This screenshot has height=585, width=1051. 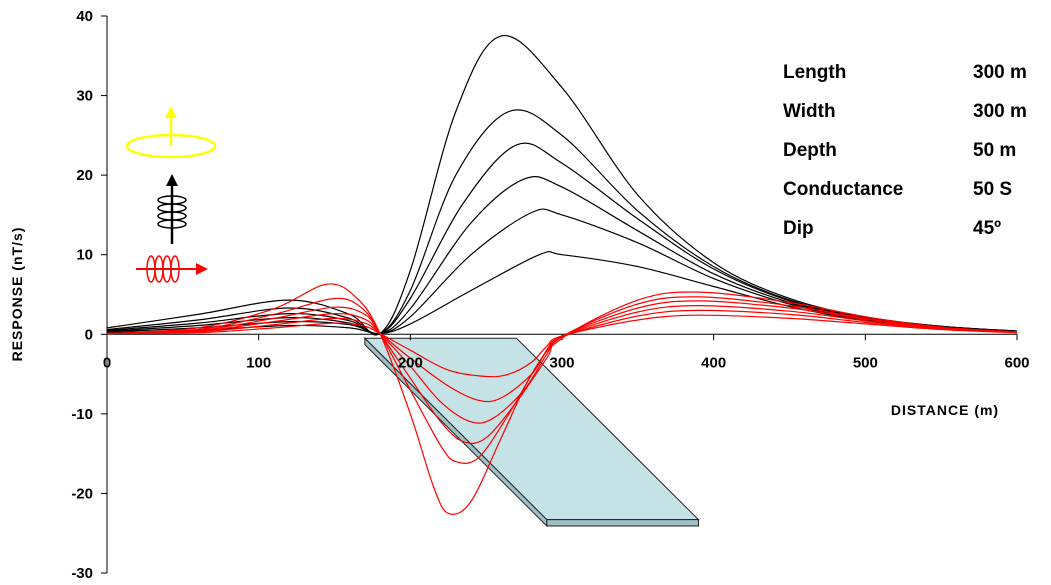 What do you see at coordinates (410, 362) in the screenshot?
I see `x-tick-label: 200` at bounding box center [410, 362].